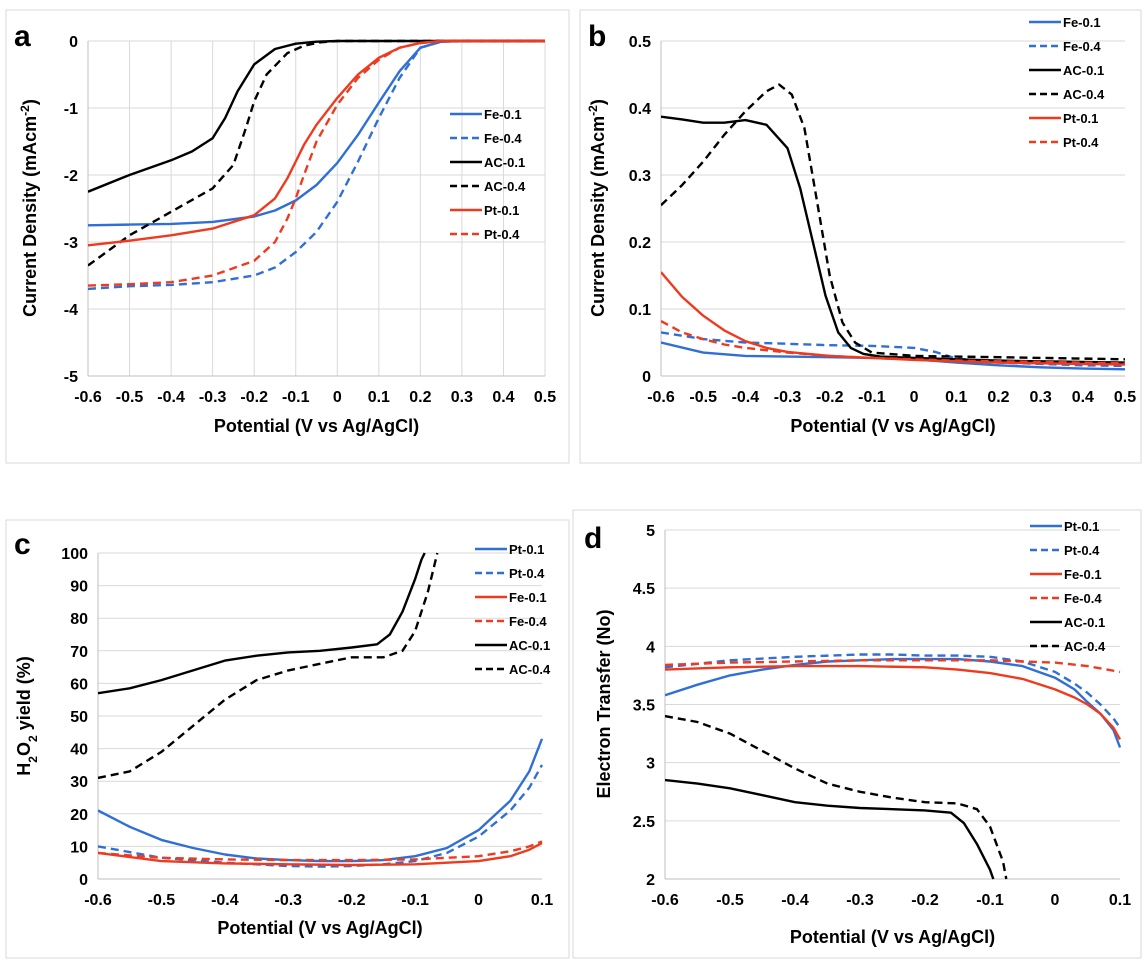 The width and height of the screenshot is (1146, 966). Describe the element at coordinates (79, 815) in the screenshot. I see `y-tick-label: 20` at that location.